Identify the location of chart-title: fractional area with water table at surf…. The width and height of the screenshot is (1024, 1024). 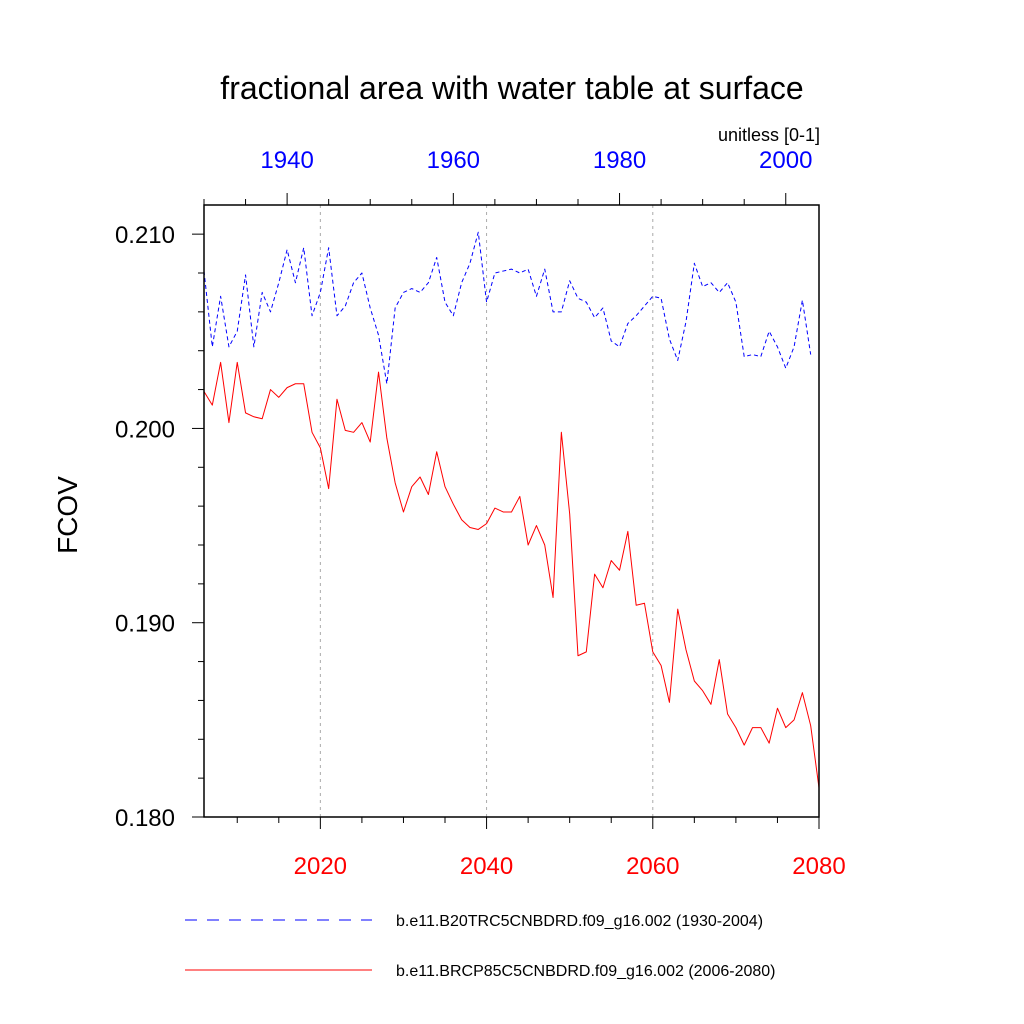
(511, 88).